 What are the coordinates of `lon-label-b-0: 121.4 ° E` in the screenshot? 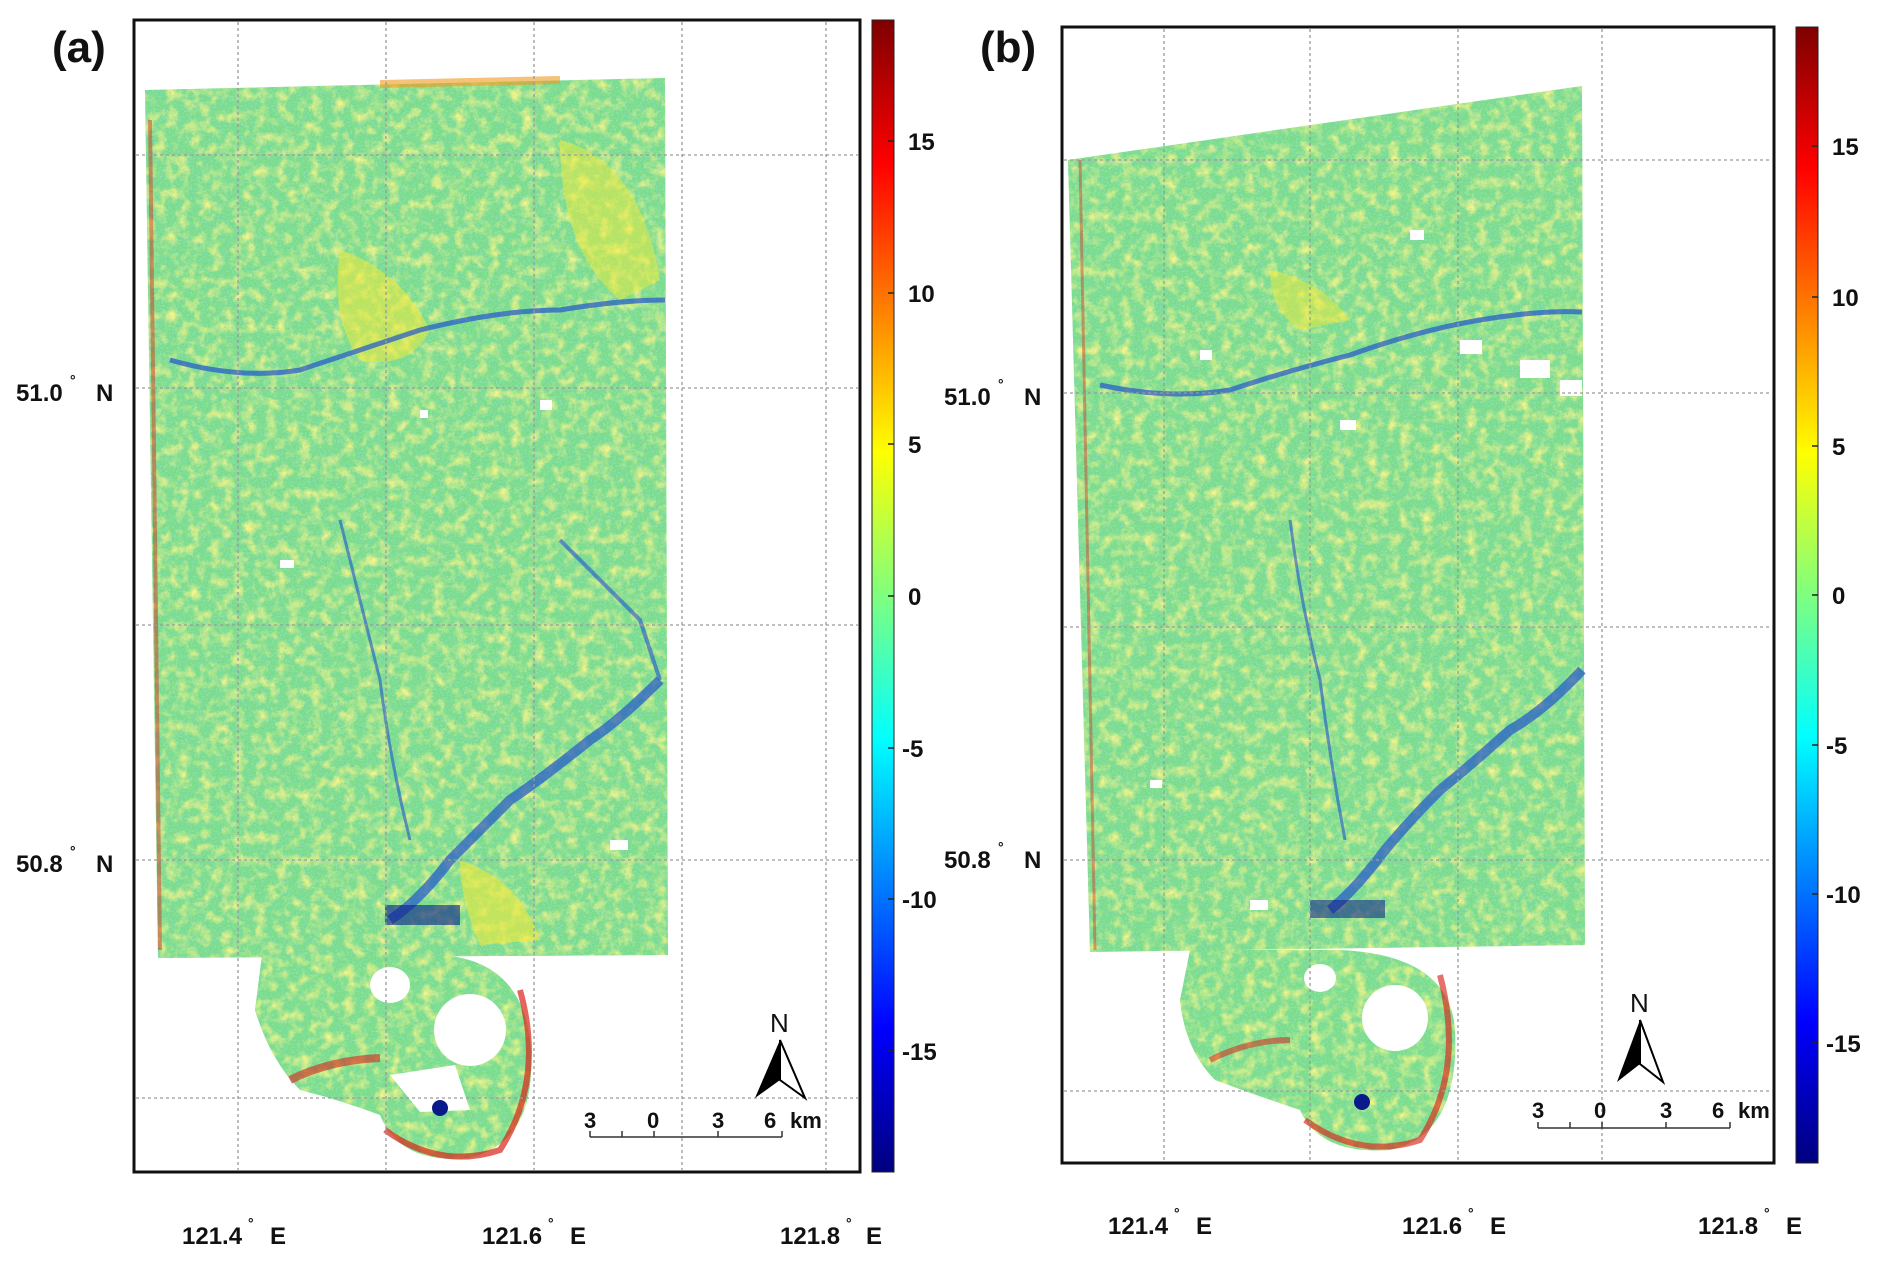 It's located at (1160, 1222).